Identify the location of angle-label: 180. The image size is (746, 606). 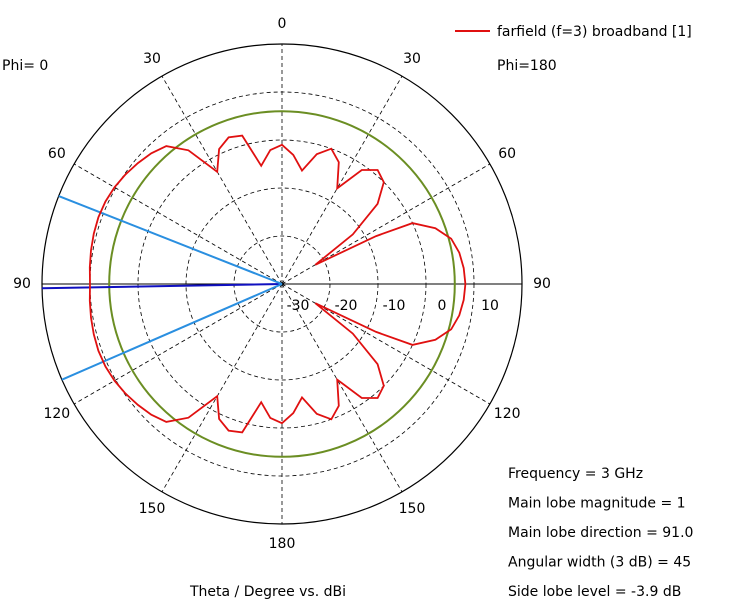
(282, 544).